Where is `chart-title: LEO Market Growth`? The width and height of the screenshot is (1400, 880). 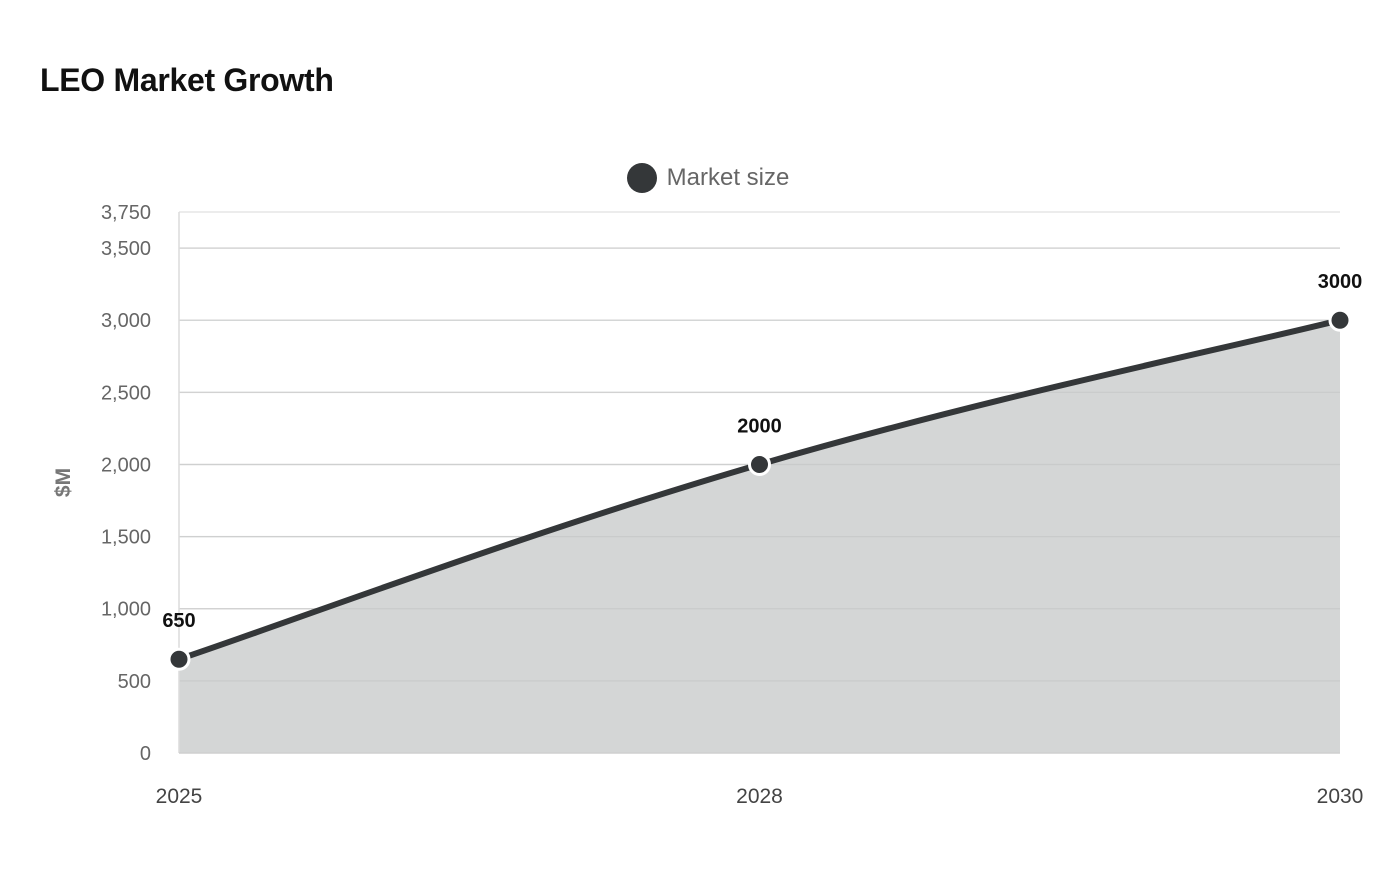 chart-title: LEO Market Growth is located at coordinates (187, 80).